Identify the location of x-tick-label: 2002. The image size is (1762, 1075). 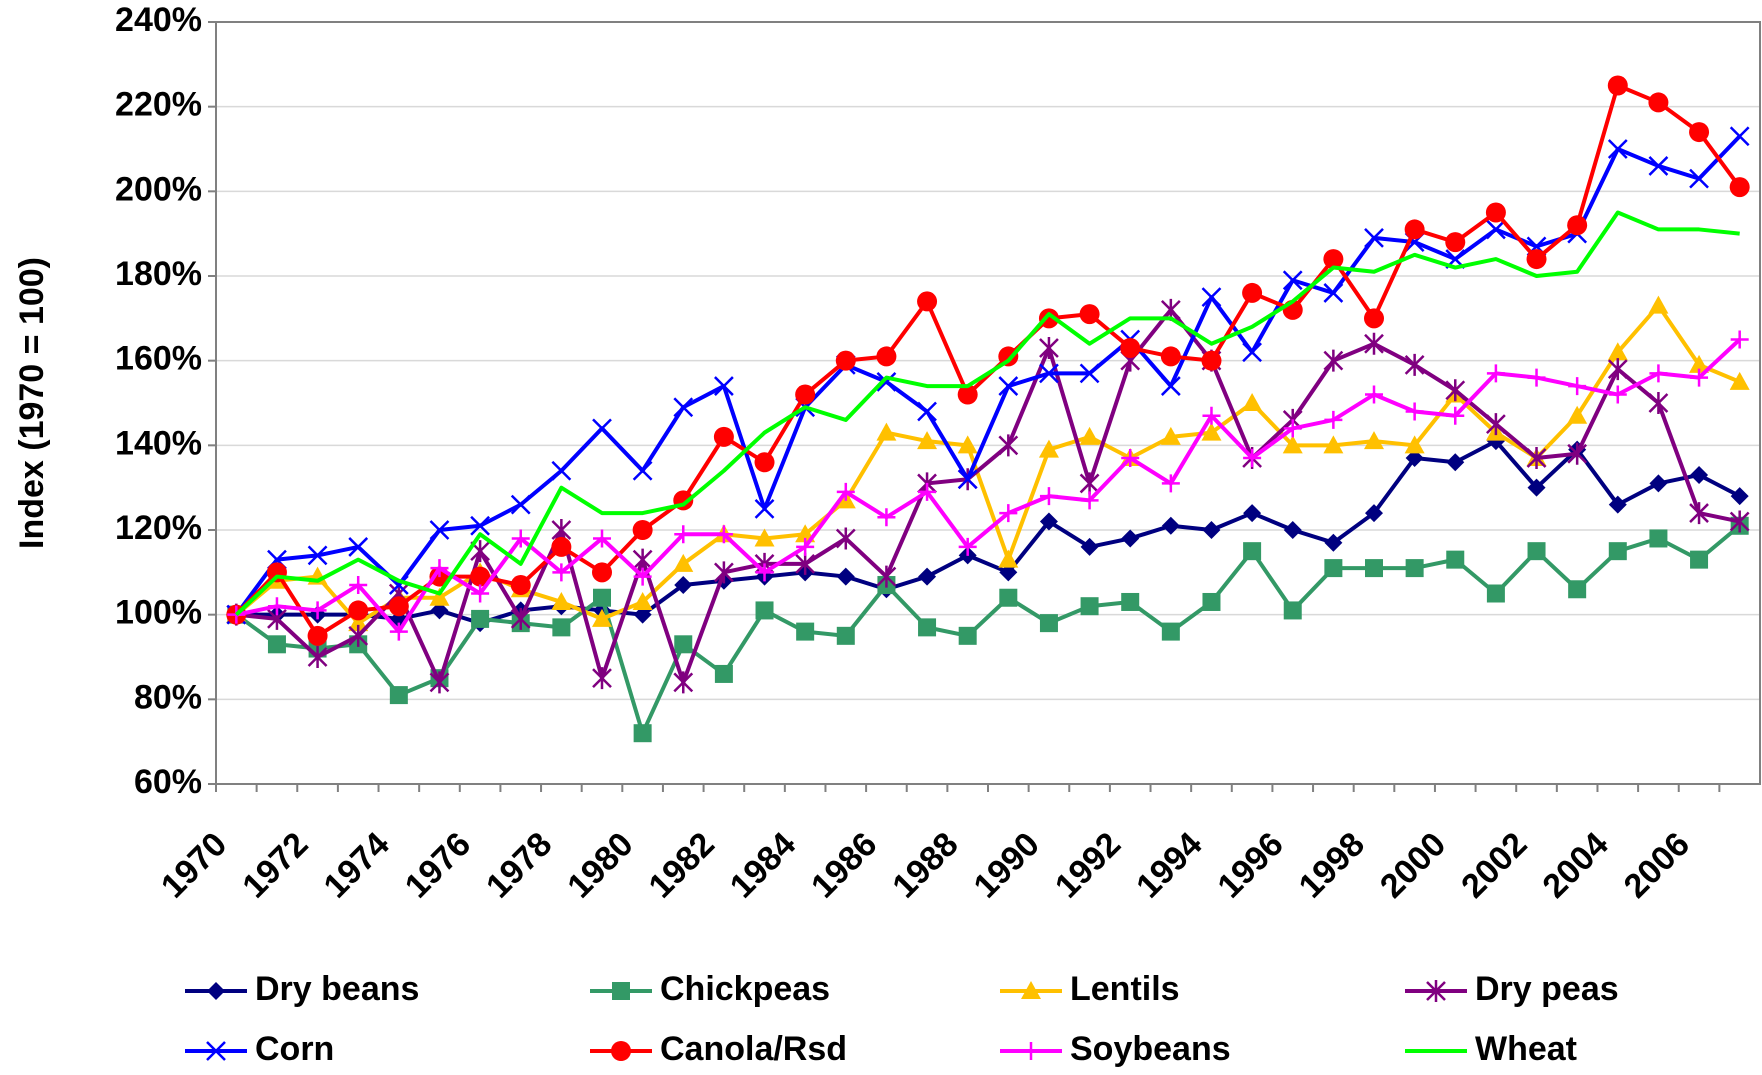
(1494, 865).